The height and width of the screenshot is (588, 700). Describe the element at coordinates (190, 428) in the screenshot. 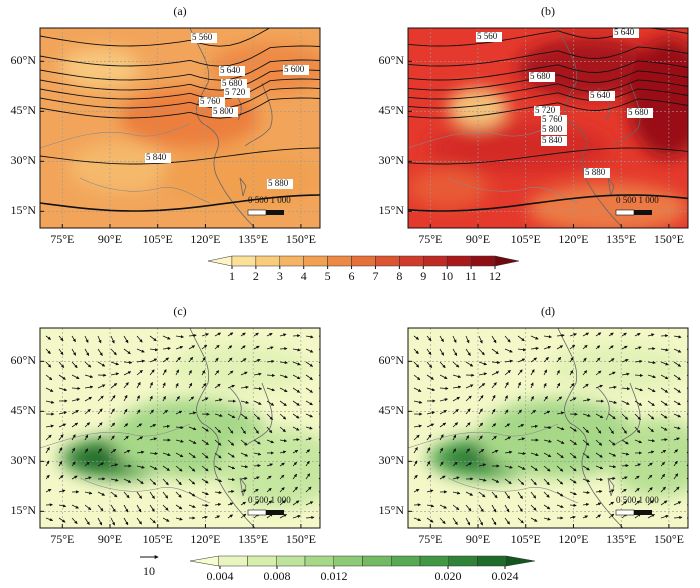

I see `map-area` at that location.